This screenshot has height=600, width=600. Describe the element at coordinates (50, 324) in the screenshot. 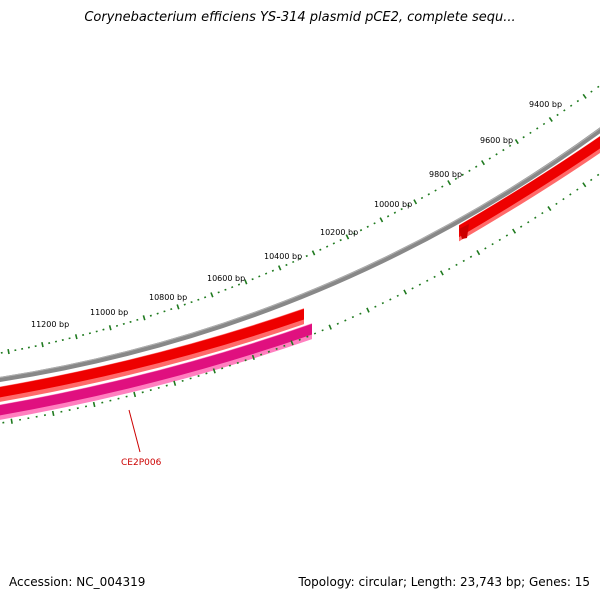

I see `scale-label-11200: 11200 bp` at that location.